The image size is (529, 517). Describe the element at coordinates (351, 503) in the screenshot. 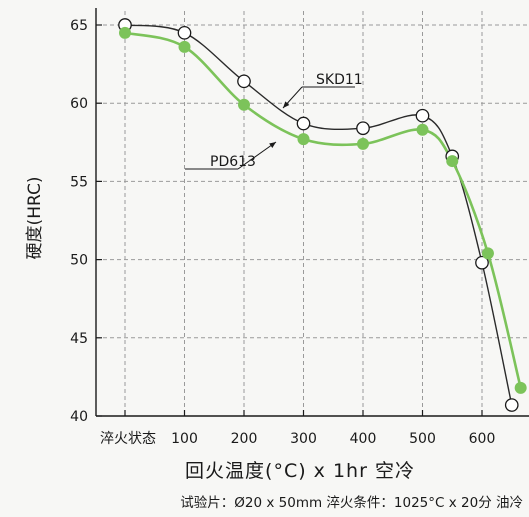

I see `test-conditions-note: 试验片：Ø20 x 50mm 淬火条件：1025°C x 20分 油冷` at that location.